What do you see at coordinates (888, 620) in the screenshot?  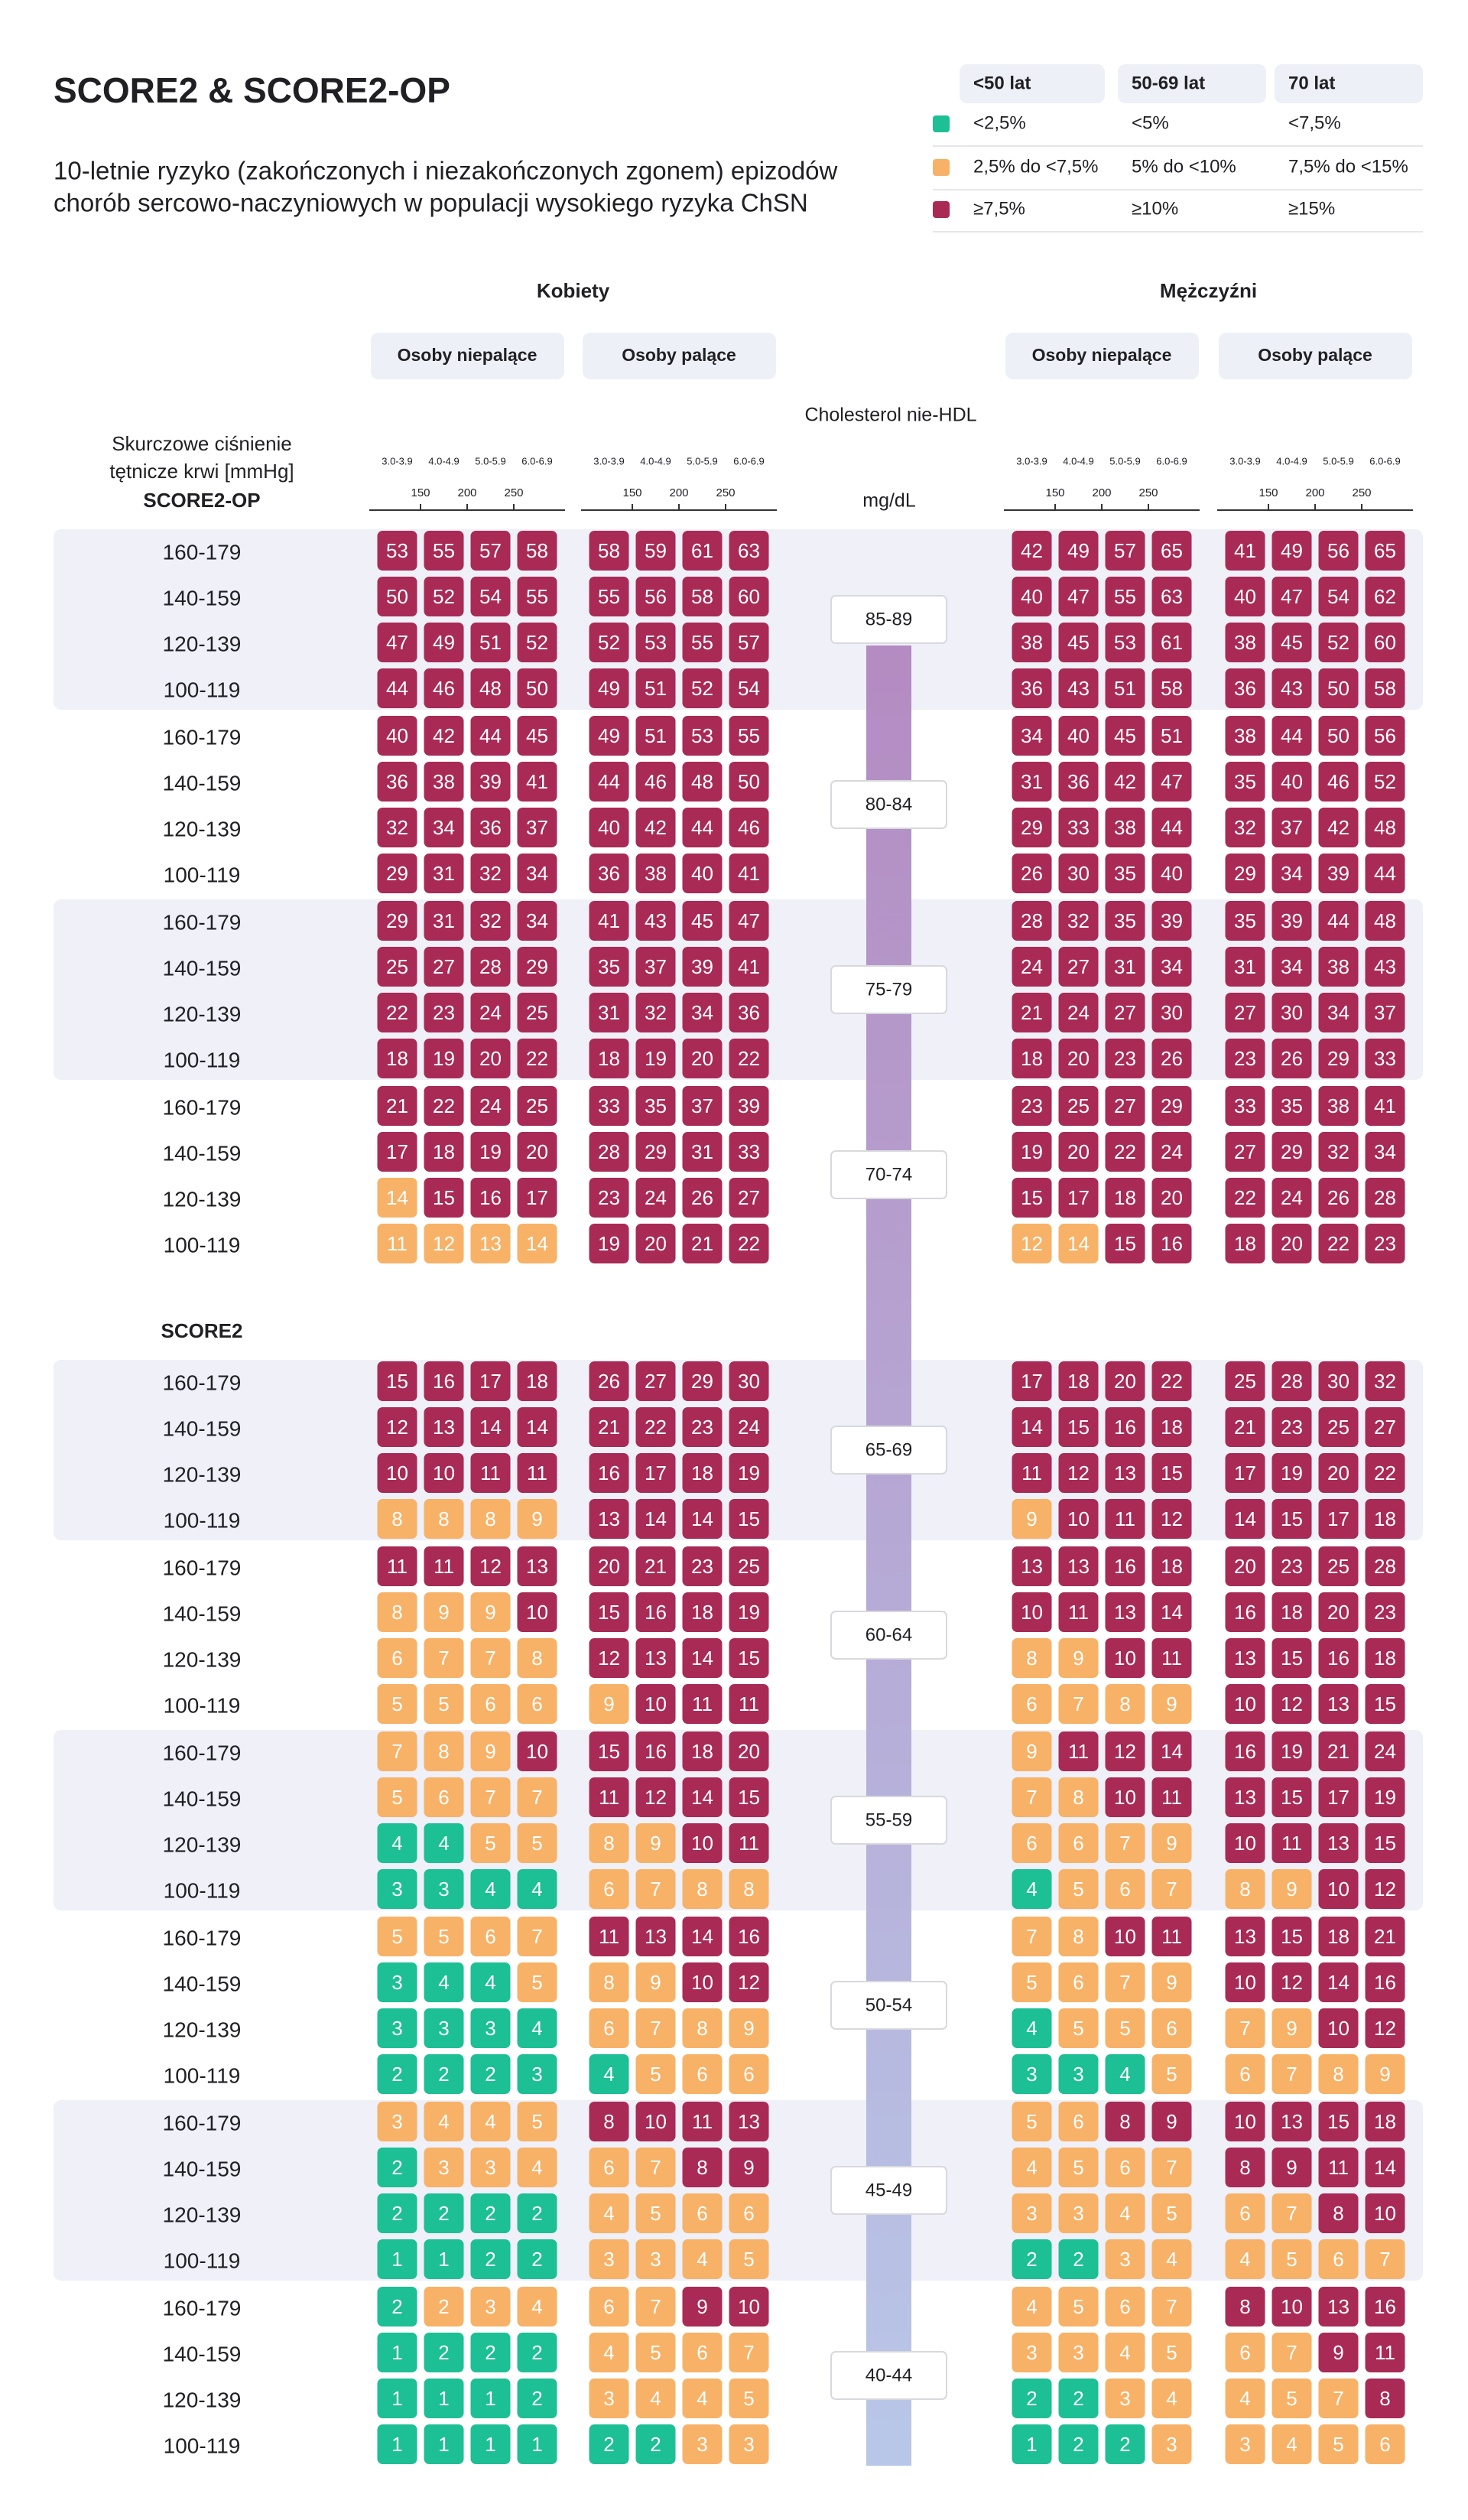 I see `age-box` at bounding box center [888, 620].